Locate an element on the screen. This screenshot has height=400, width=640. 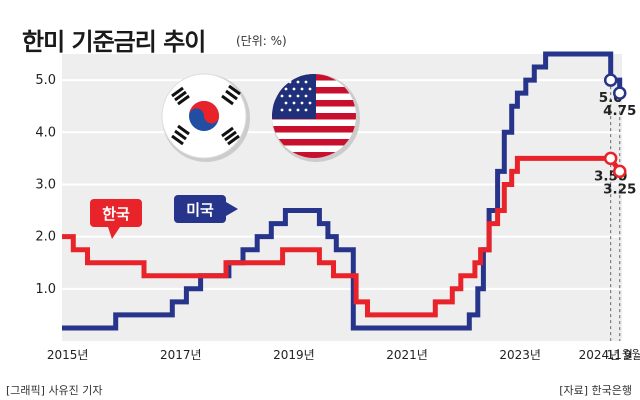
y-axis: 1.0 2.0 3.0 4.0 5.0 is located at coordinates (45, 185).